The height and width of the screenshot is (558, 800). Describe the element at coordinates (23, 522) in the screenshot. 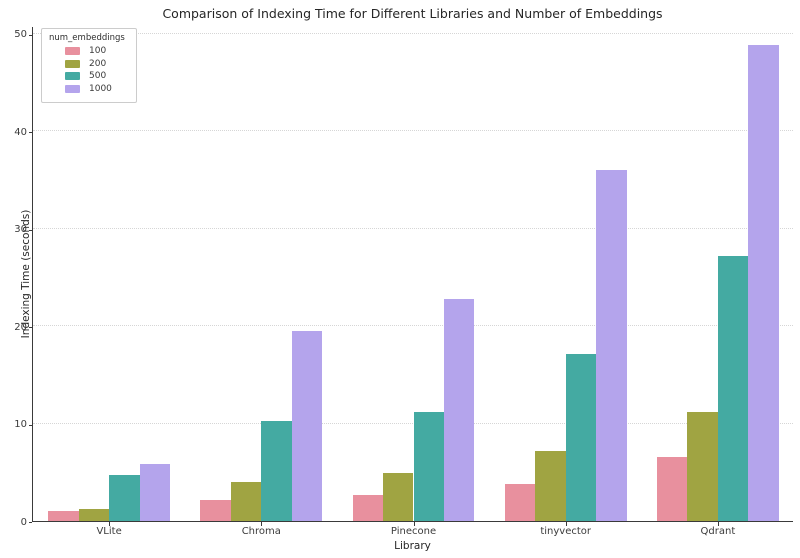

I see `y-tick-label: 0` at that location.